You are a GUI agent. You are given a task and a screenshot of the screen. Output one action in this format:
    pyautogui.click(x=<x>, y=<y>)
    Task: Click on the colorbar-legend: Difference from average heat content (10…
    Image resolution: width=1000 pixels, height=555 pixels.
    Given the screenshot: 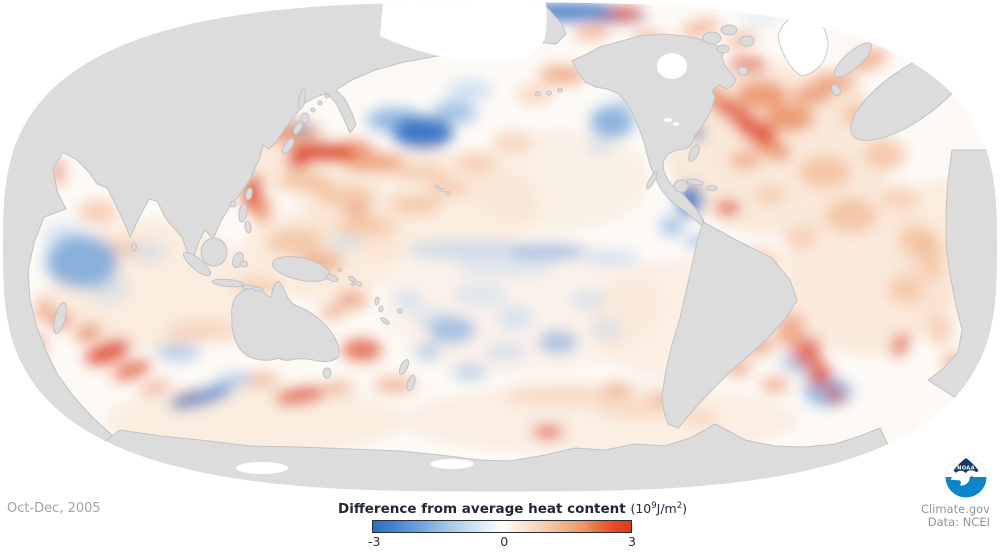 What is the action you would take?
    pyautogui.click(x=512, y=525)
    